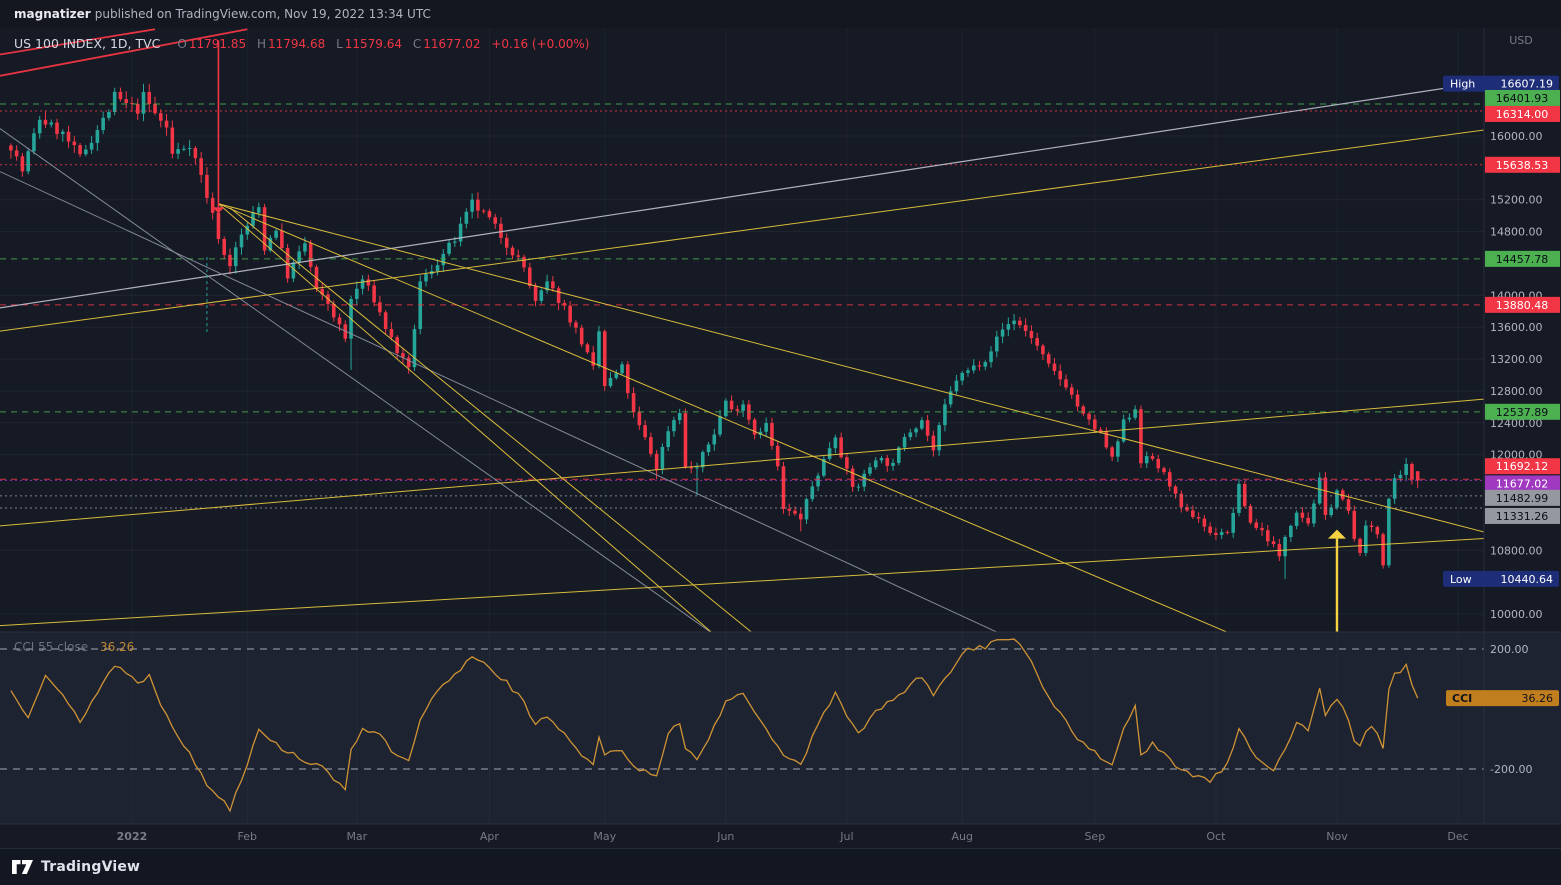 This screenshot has width=1561, height=885. What do you see at coordinates (1538, 698) in the screenshot?
I see `svg-text: 36.26` at bounding box center [1538, 698].